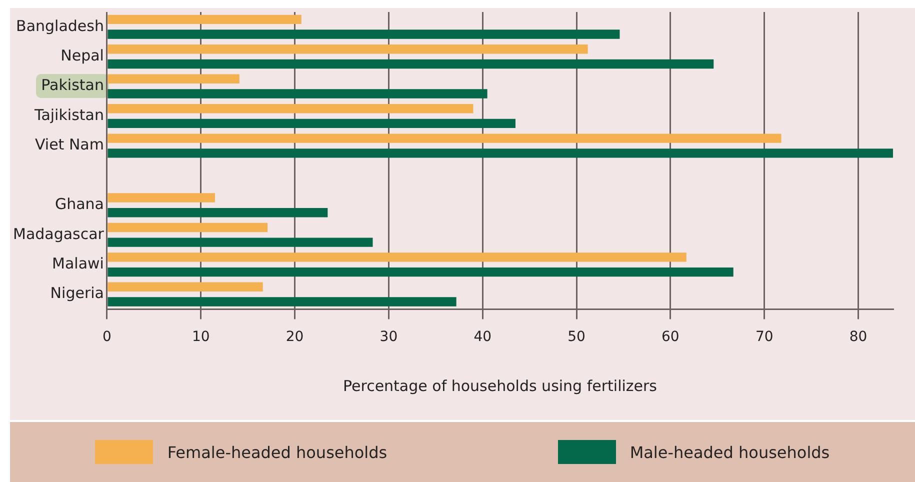 This screenshot has height=482, width=915. Describe the element at coordinates (60, 25) in the screenshot. I see `y-tick-label: Bangladesh` at that location.